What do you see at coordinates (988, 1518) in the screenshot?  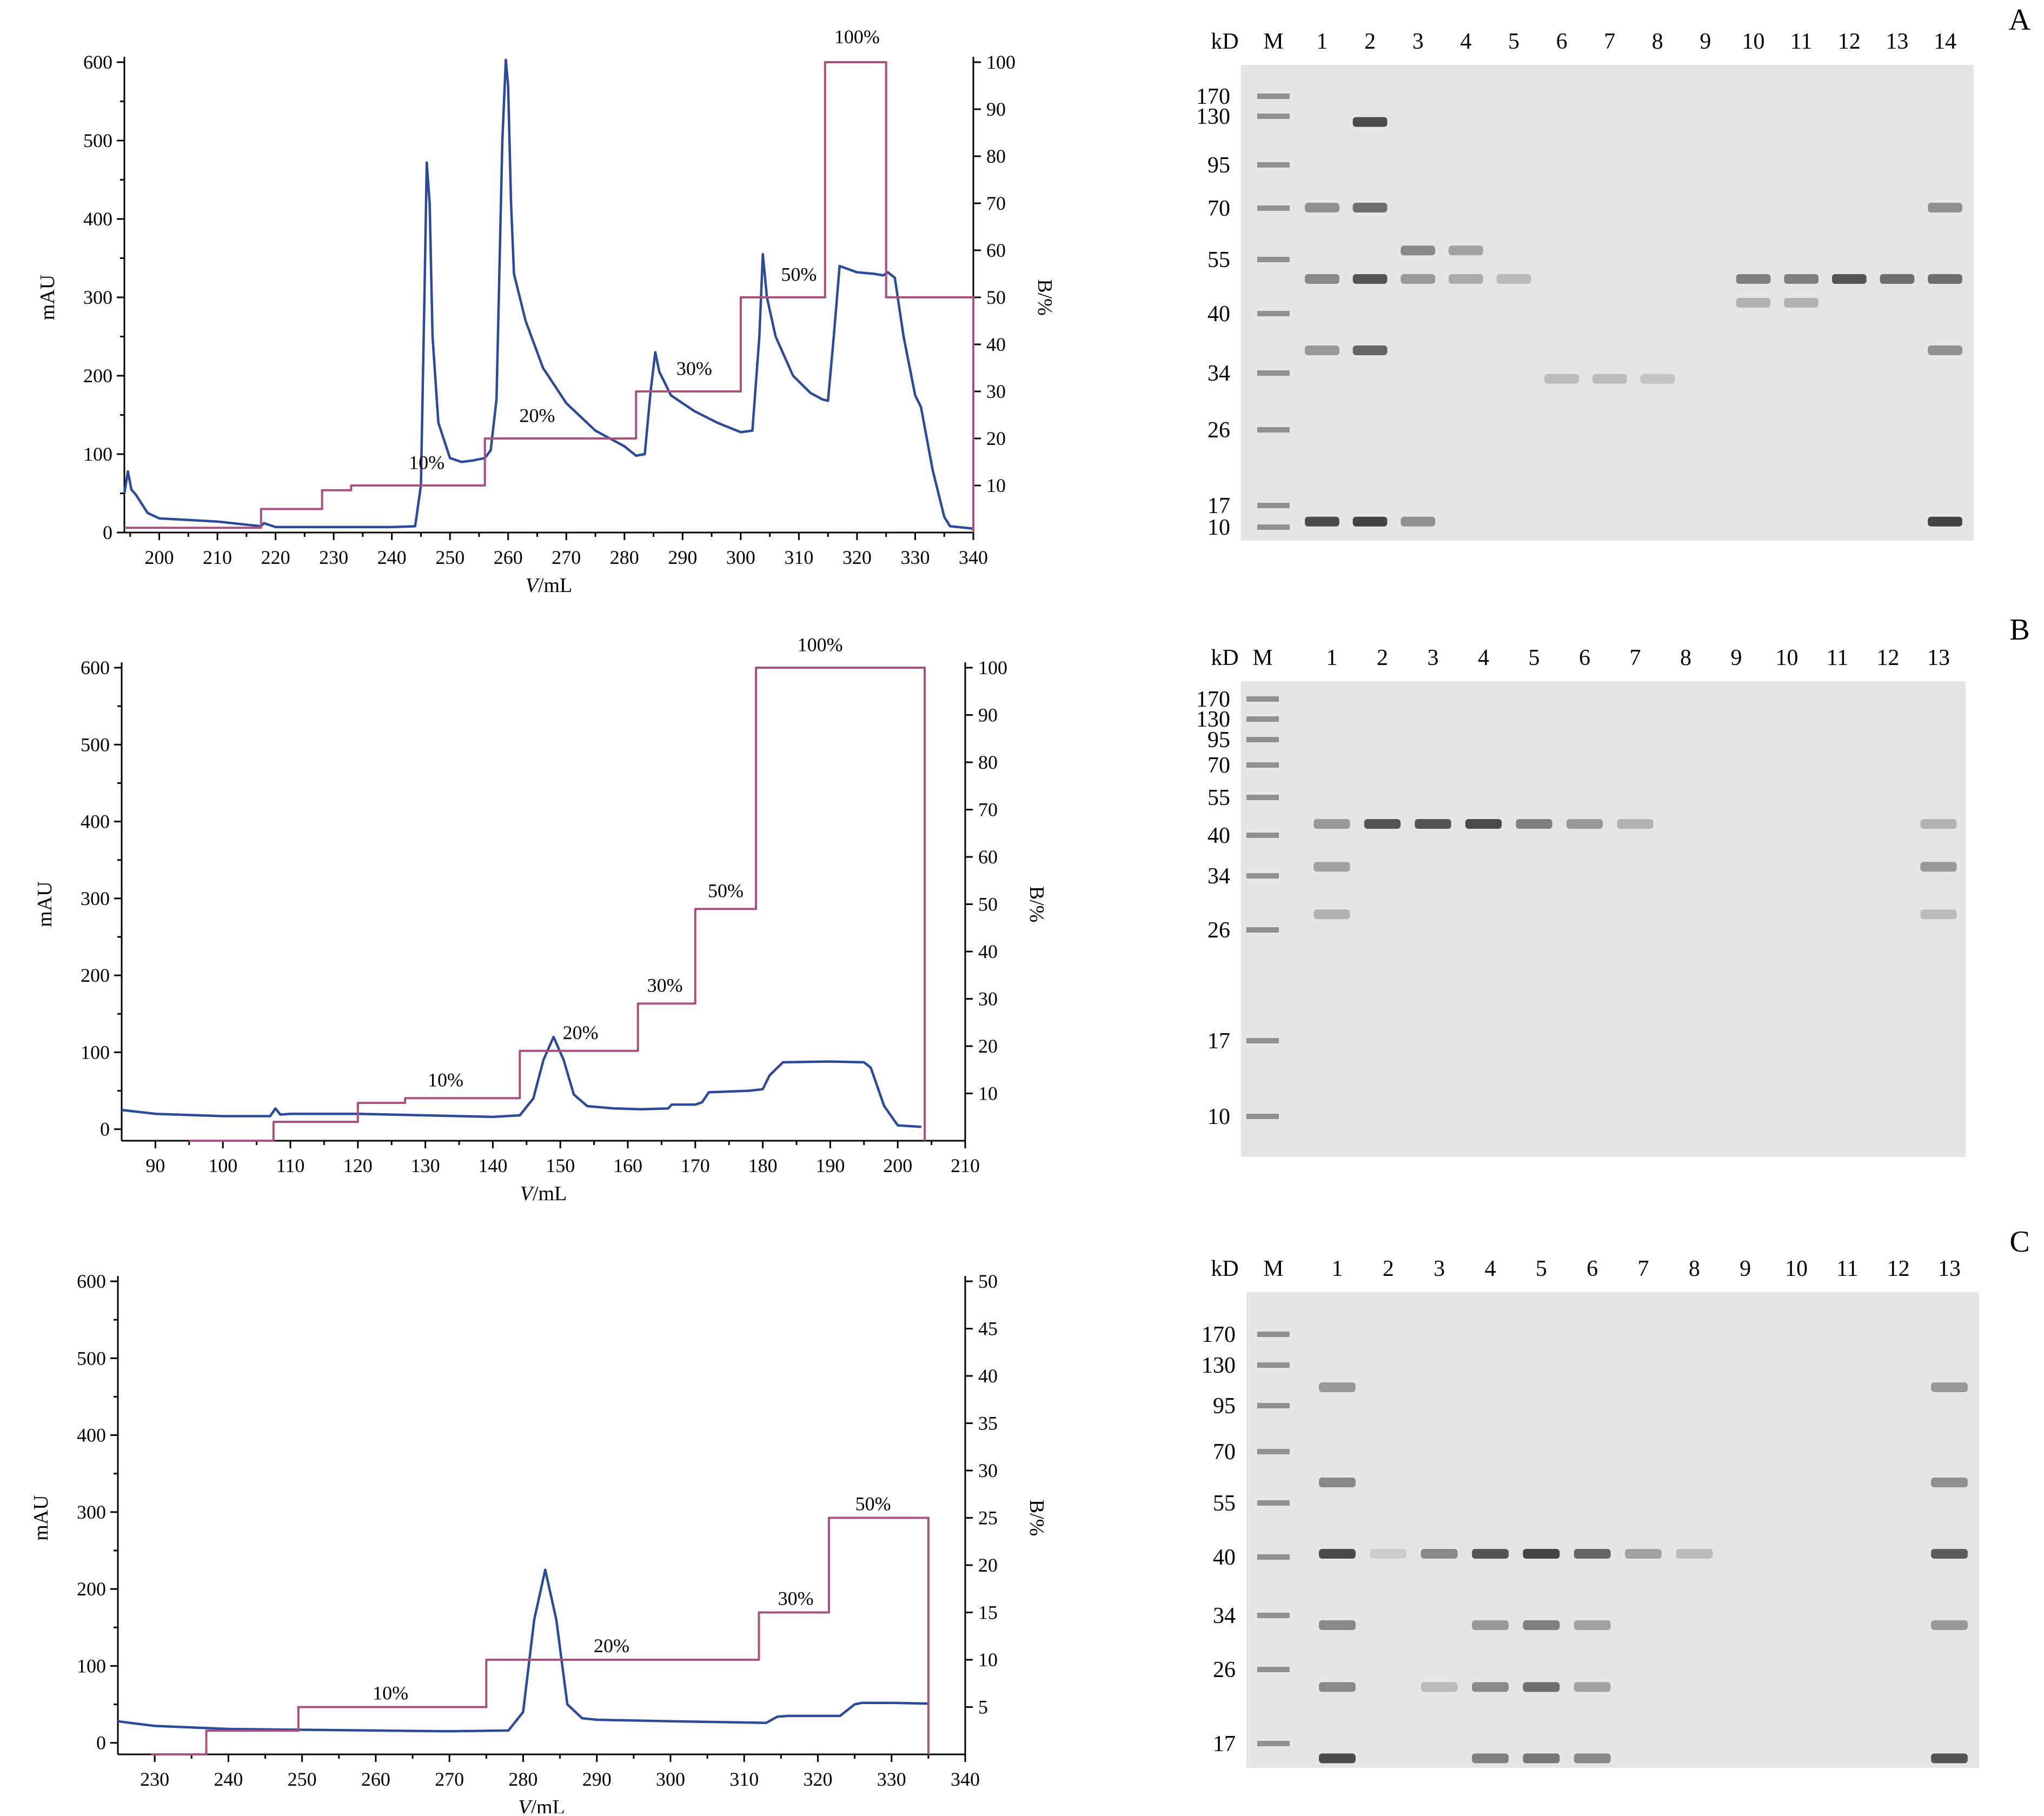 I see `y2-tick-label: 25` at bounding box center [988, 1518].